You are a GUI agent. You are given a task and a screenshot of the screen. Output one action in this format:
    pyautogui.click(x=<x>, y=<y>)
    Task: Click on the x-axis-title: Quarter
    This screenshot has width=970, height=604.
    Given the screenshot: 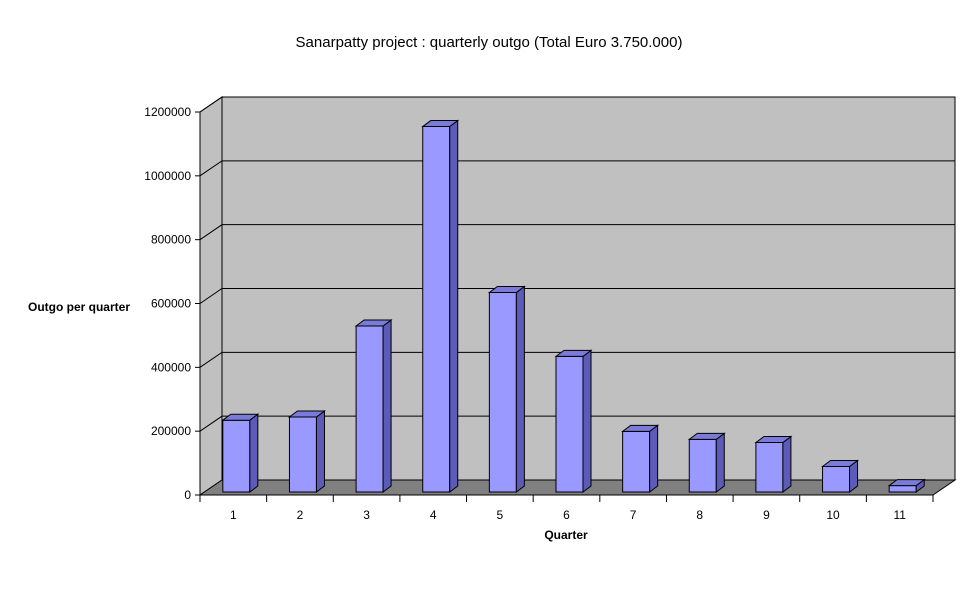 What is the action you would take?
    pyautogui.click(x=566, y=535)
    